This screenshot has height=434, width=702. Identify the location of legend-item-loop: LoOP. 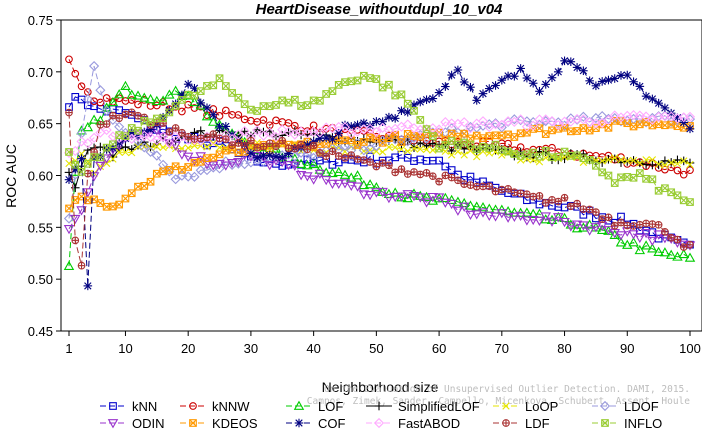
(525, 406).